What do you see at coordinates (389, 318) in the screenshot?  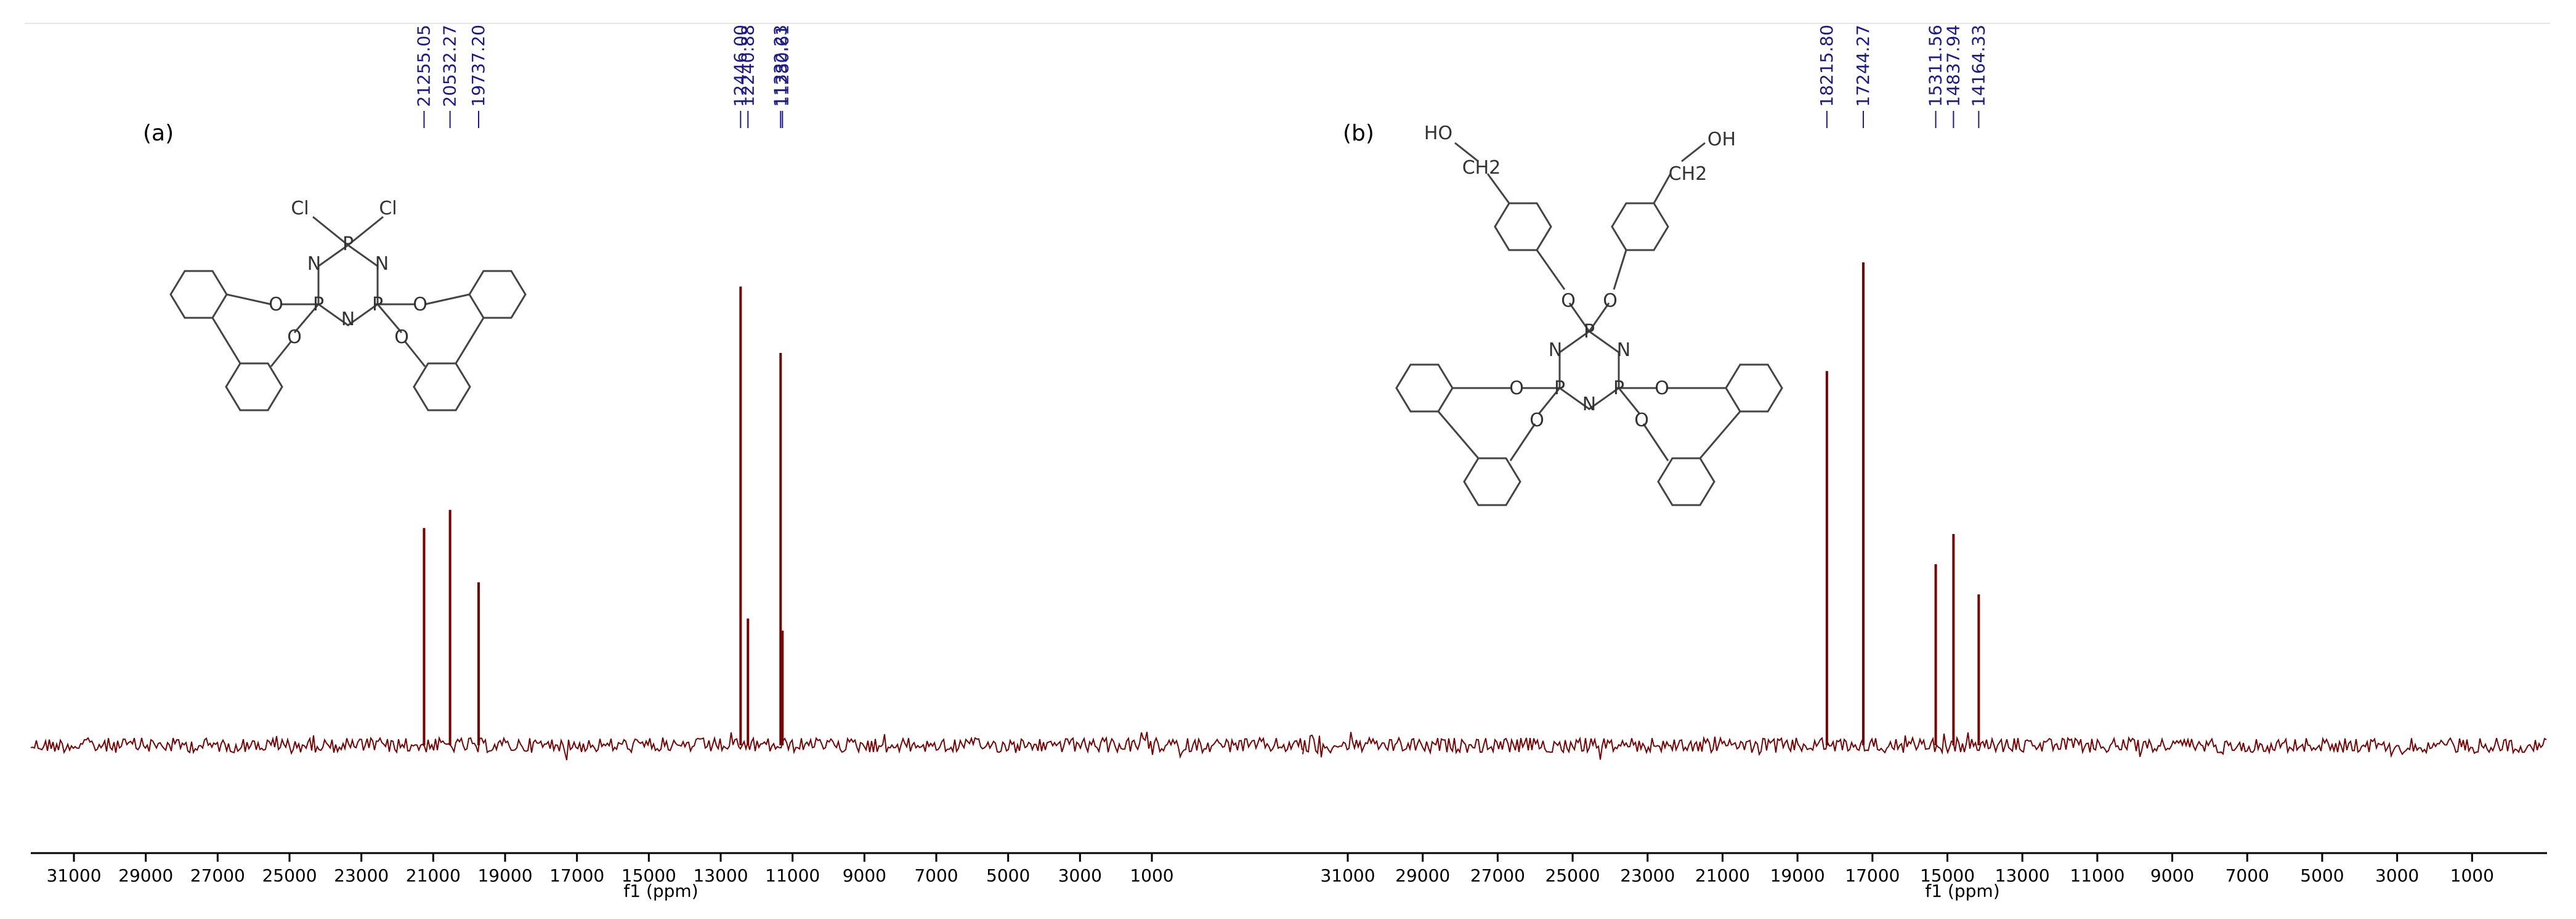 I see `o-bond-4a` at bounding box center [389, 318].